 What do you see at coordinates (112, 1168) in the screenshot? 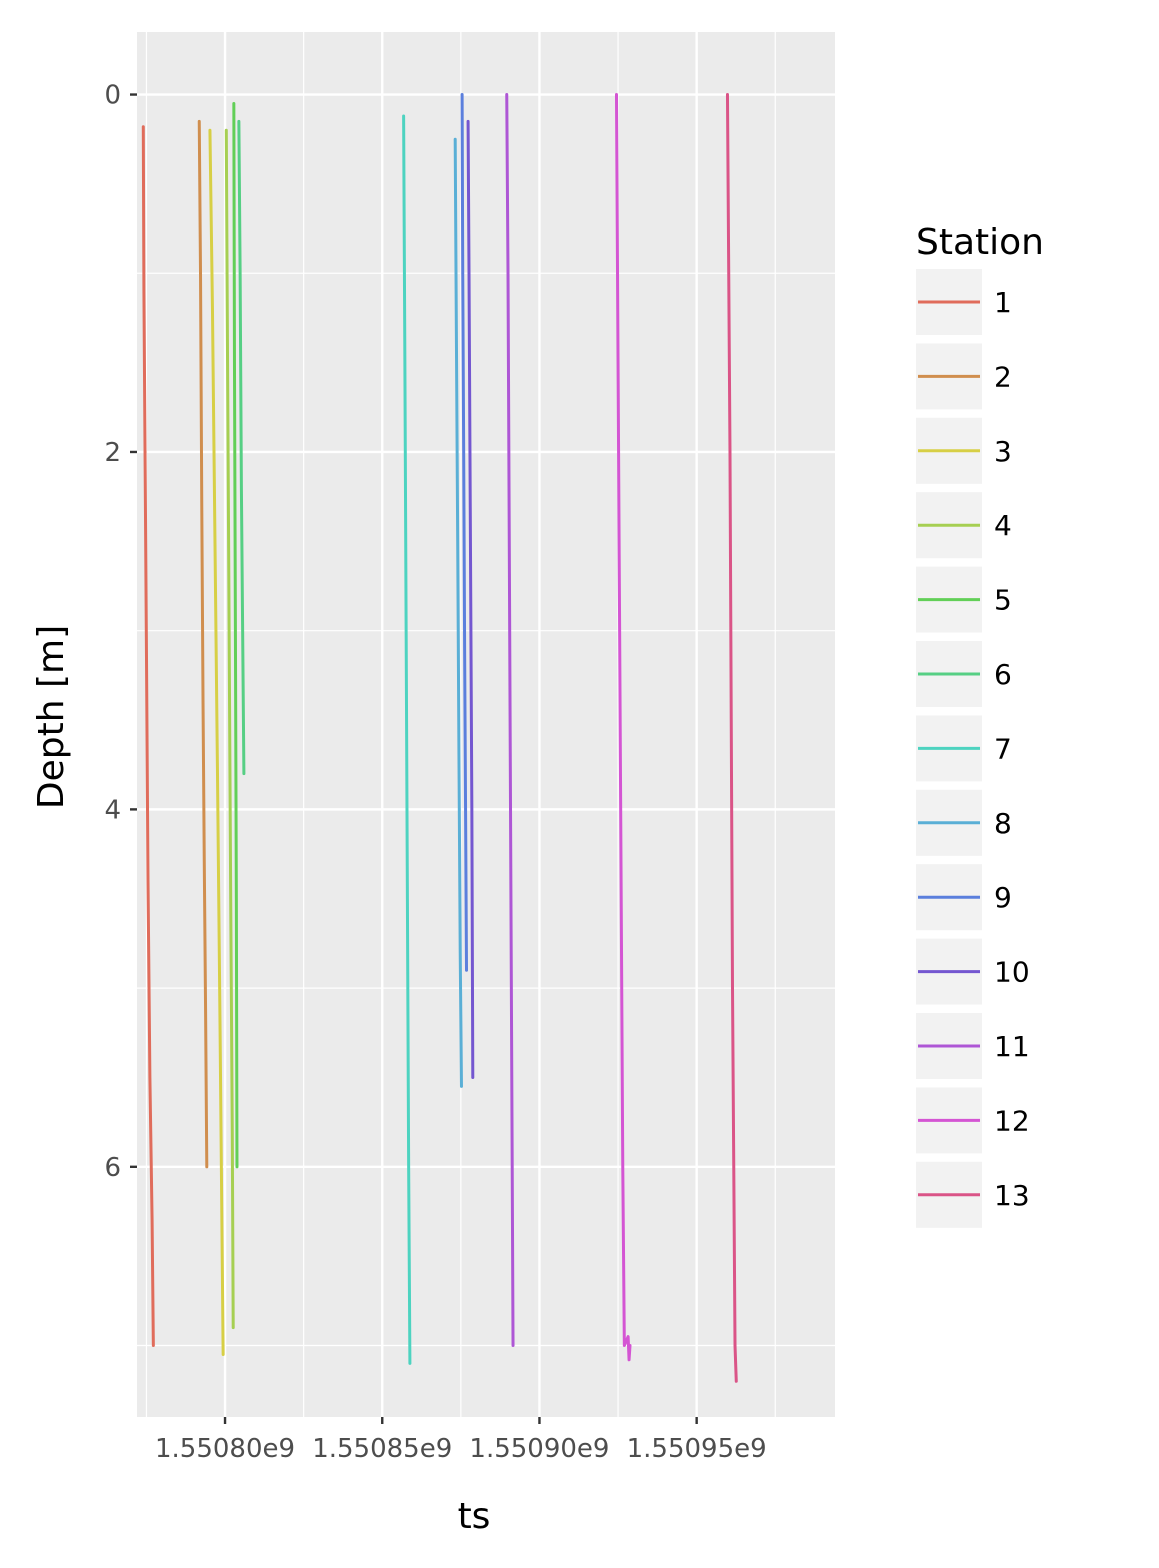
I see `y-tick-label: 6` at bounding box center [112, 1168].